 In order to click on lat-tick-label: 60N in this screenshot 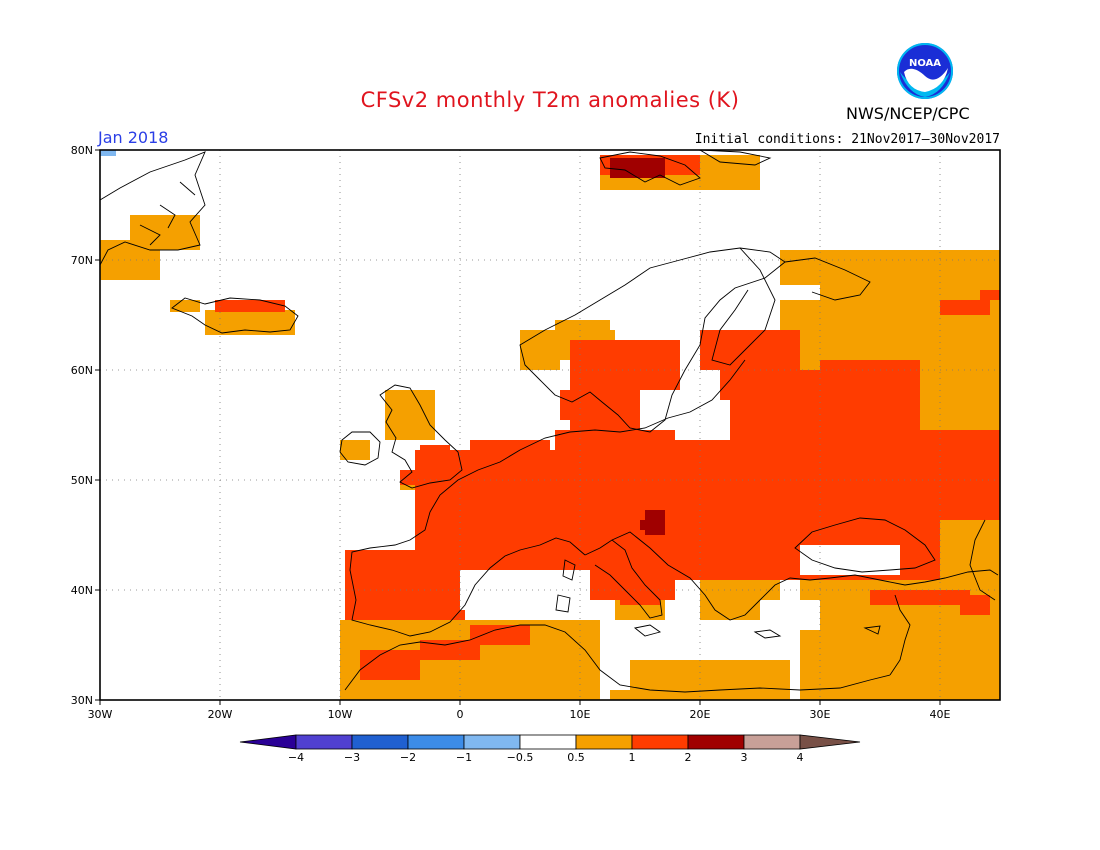, I will do `click(82, 370)`.